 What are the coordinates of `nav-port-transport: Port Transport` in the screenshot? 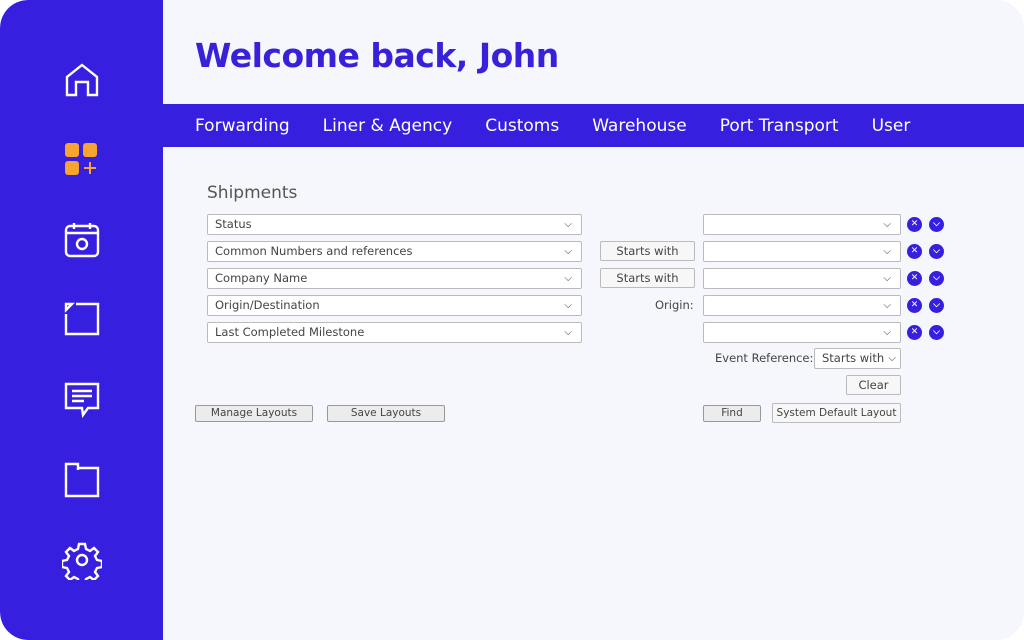 It's located at (779, 125).